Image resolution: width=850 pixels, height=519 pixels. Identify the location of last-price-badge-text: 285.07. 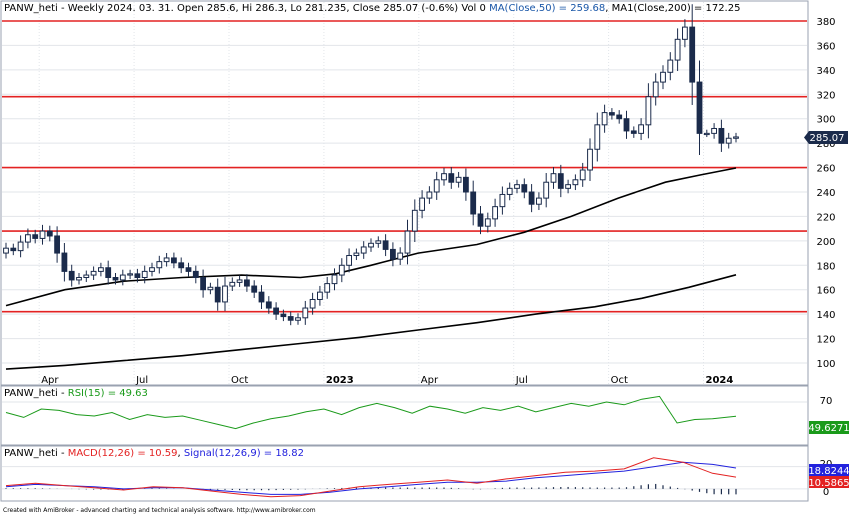
(827, 138).